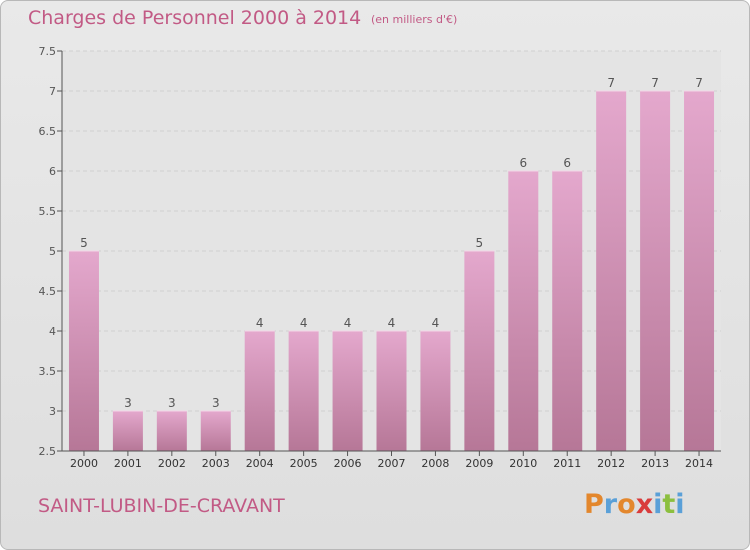 Image resolution: width=750 pixels, height=550 pixels. Describe the element at coordinates (172, 463) in the screenshot. I see `x-tick-label: 2002` at that location.